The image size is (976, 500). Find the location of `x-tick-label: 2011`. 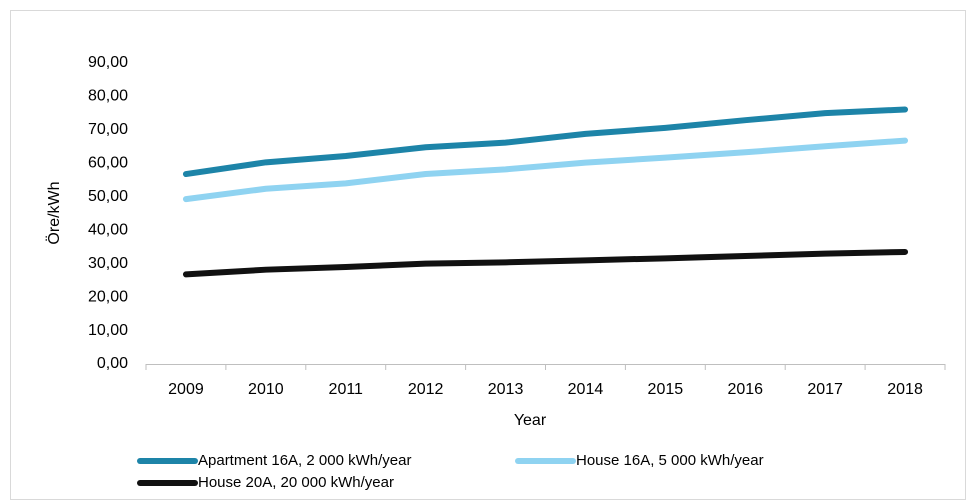

x-tick-label: 2011 is located at coordinates (346, 389).